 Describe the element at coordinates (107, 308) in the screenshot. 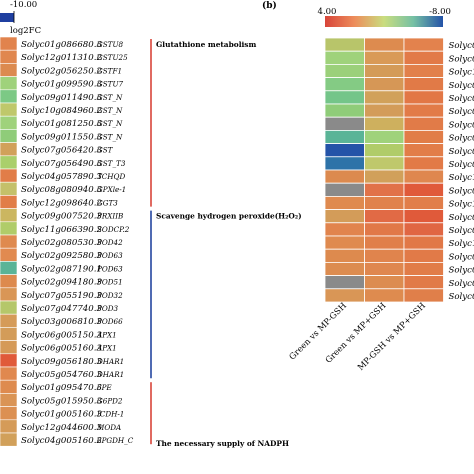

I see `panel-a-annotation-label: POD3` at that location.